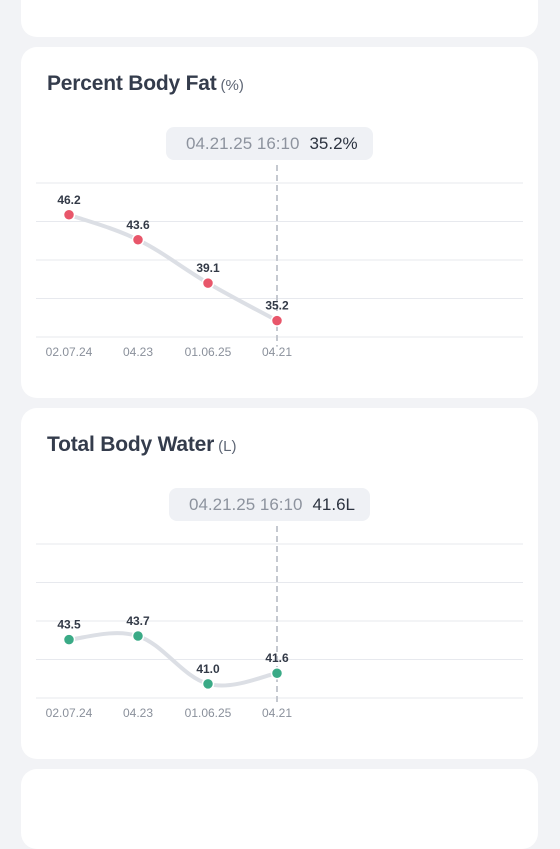  Describe the element at coordinates (333, 504) in the screenshot. I see `tooltip-value: 41.6L` at that location.